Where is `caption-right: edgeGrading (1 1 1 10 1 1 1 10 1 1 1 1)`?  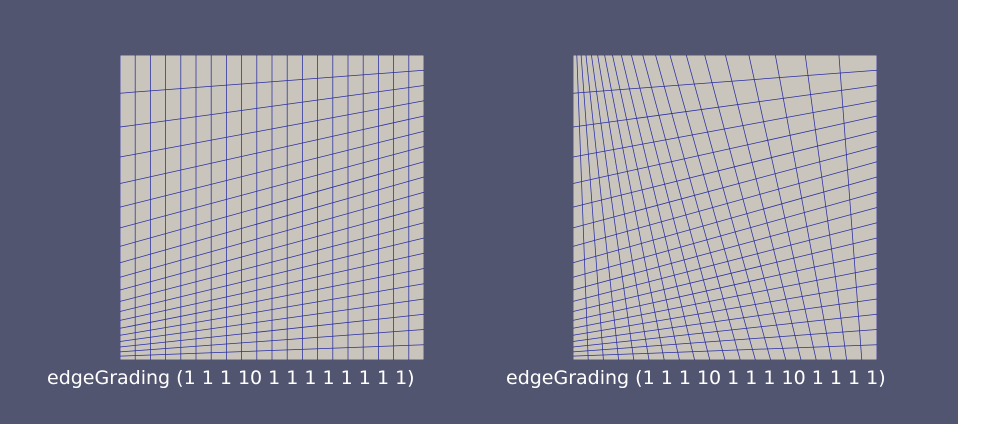
caption-right: edgeGrading (1 1 1 10 1 1 1 10 1 1 1 1) is located at coordinates (696, 378).